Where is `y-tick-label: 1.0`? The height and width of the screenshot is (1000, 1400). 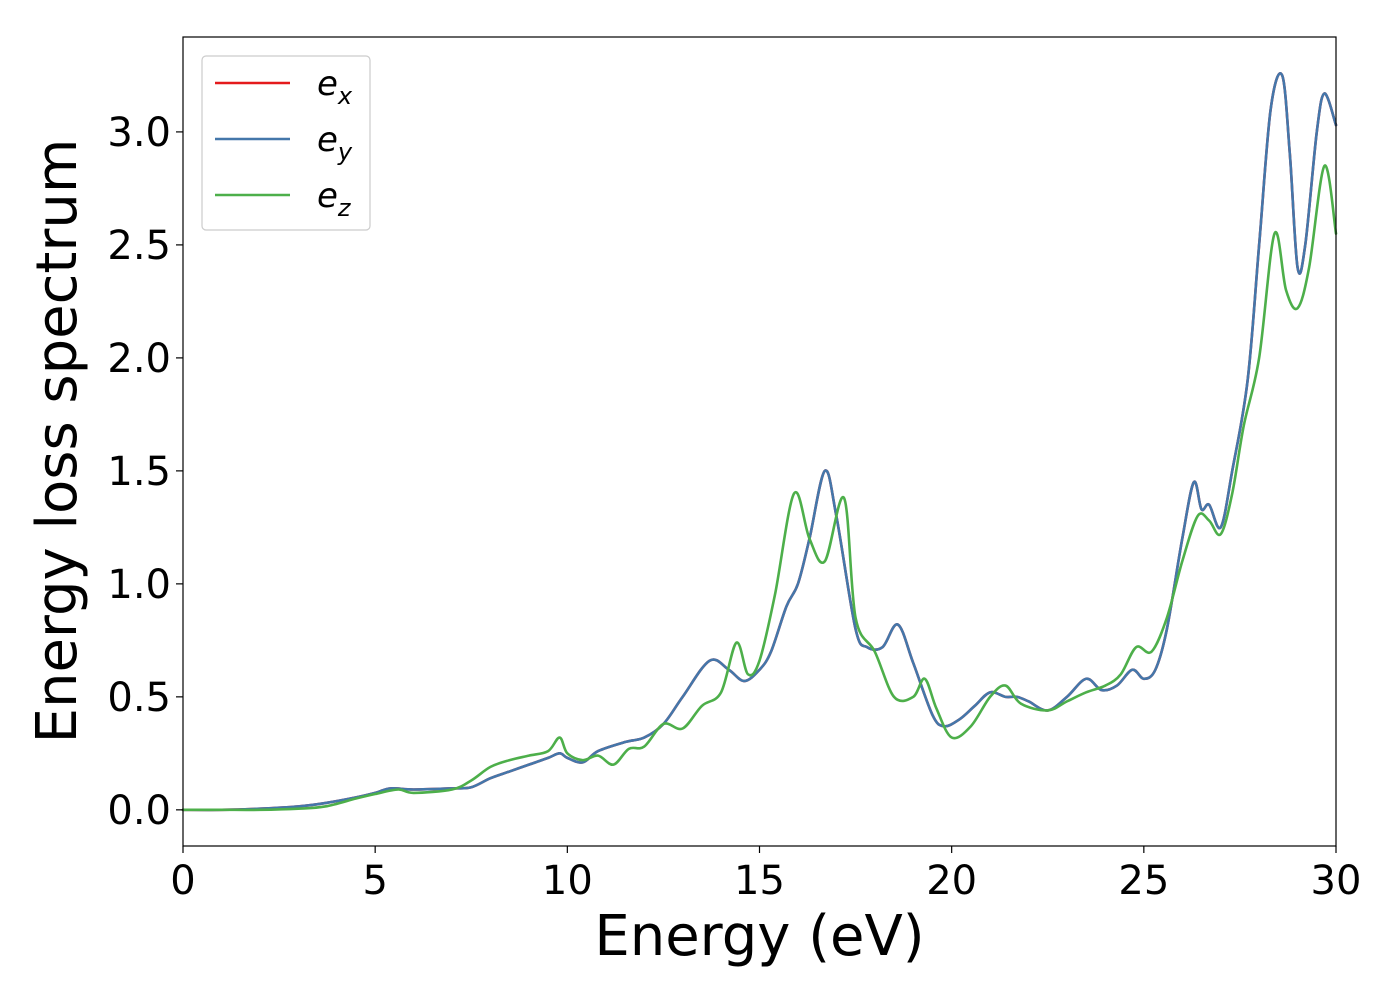 y-tick-label: 1.0 is located at coordinates (139, 585).